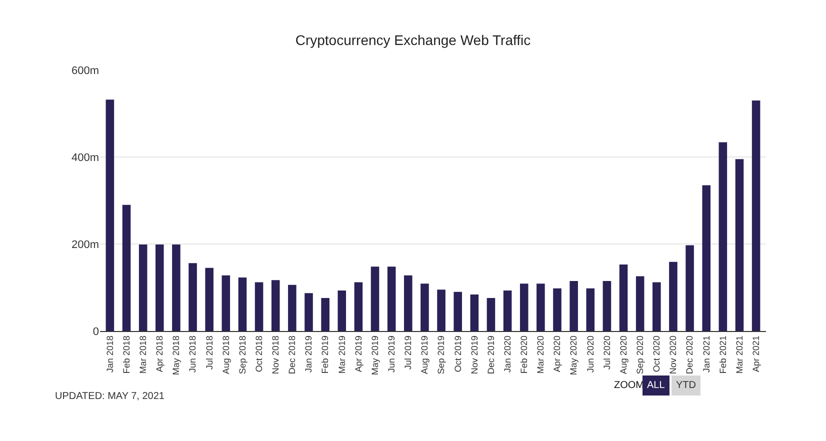 The height and width of the screenshot is (441, 826). I want to click on x-tick-label: Aug 2018, so click(225, 355).